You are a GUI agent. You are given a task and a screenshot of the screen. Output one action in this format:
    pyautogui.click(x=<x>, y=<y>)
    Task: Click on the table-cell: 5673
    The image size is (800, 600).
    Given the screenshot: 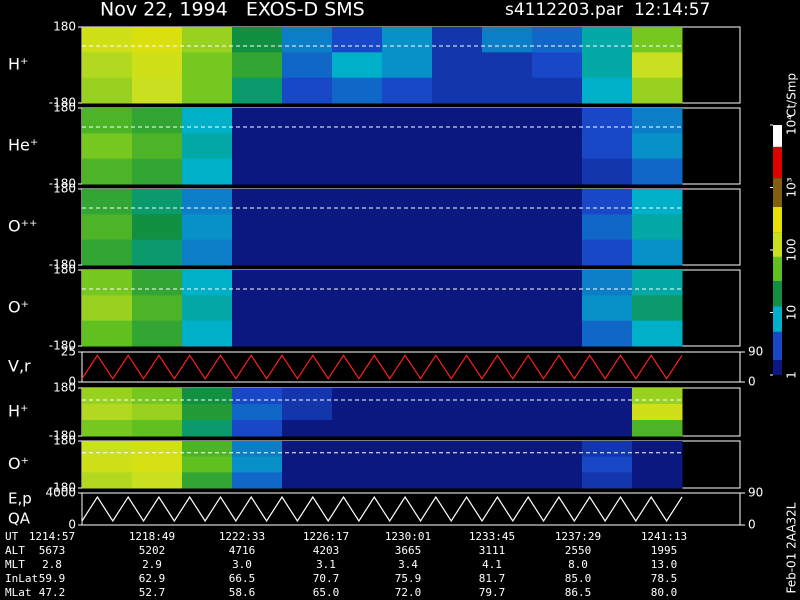 What is the action you would take?
    pyautogui.click(x=52, y=550)
    